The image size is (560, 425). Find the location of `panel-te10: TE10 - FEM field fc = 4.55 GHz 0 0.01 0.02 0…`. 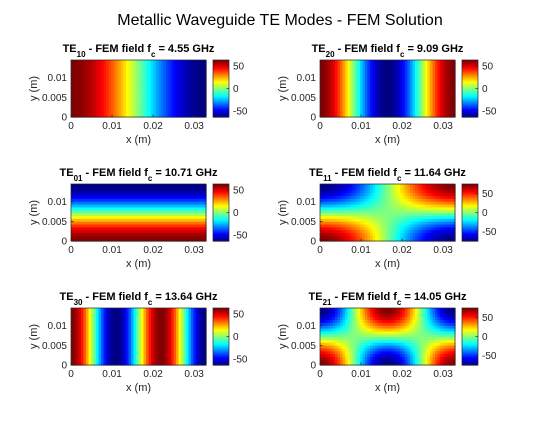

panel-te10: TE10 - FEM field fc = 4.55 GHz 0 0.01 0.02 0… is located at coordinates (138, 94).